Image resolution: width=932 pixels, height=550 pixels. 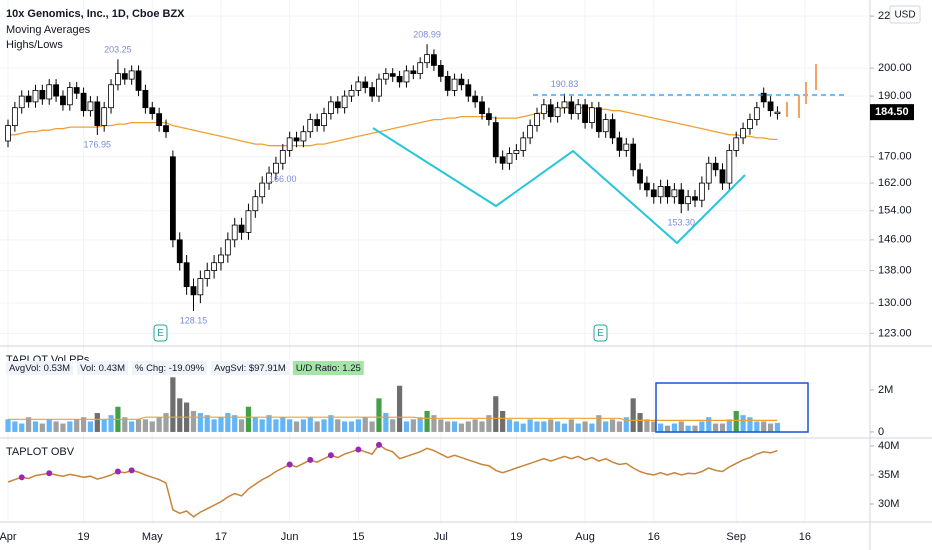 What do you see at coordinates (118, 50) in the screenshot?
I see `high-low-label: 203.25` at bounding box center [118, 50].